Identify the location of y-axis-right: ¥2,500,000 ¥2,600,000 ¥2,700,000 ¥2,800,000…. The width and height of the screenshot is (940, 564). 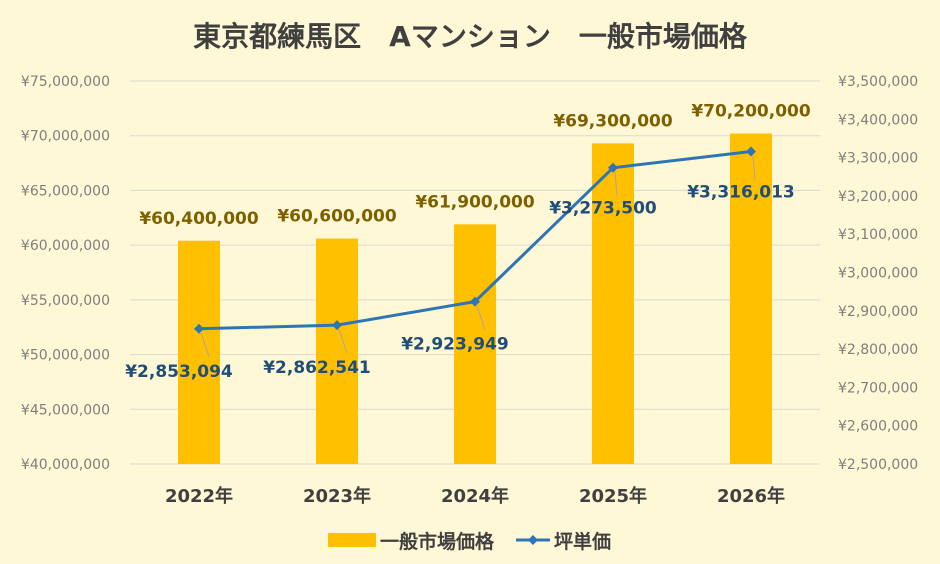
(878, 273).